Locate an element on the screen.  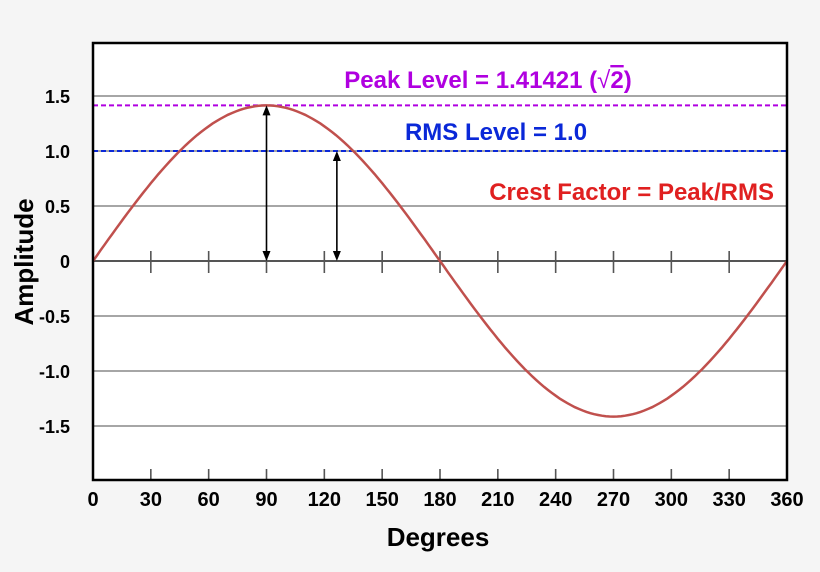
x-tick-label: 270 is located at coordinates (613, 500).